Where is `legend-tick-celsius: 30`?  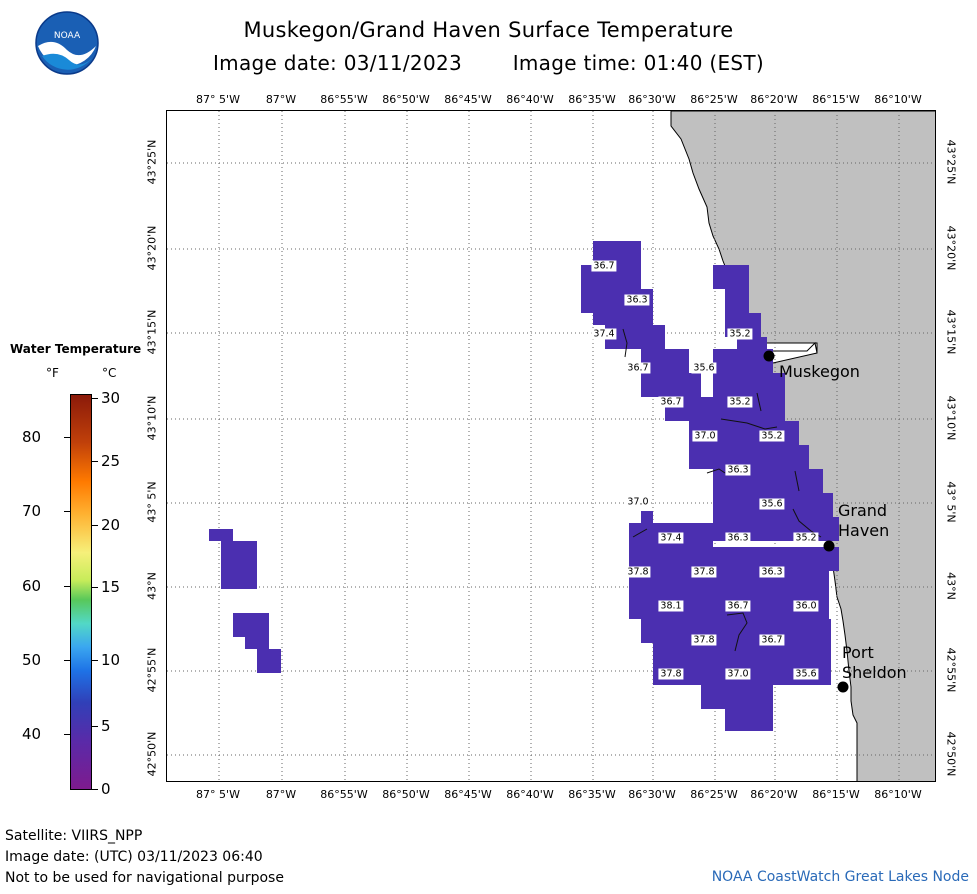
legend-tick-celsius: 30 is located at coordinates (111, 398).